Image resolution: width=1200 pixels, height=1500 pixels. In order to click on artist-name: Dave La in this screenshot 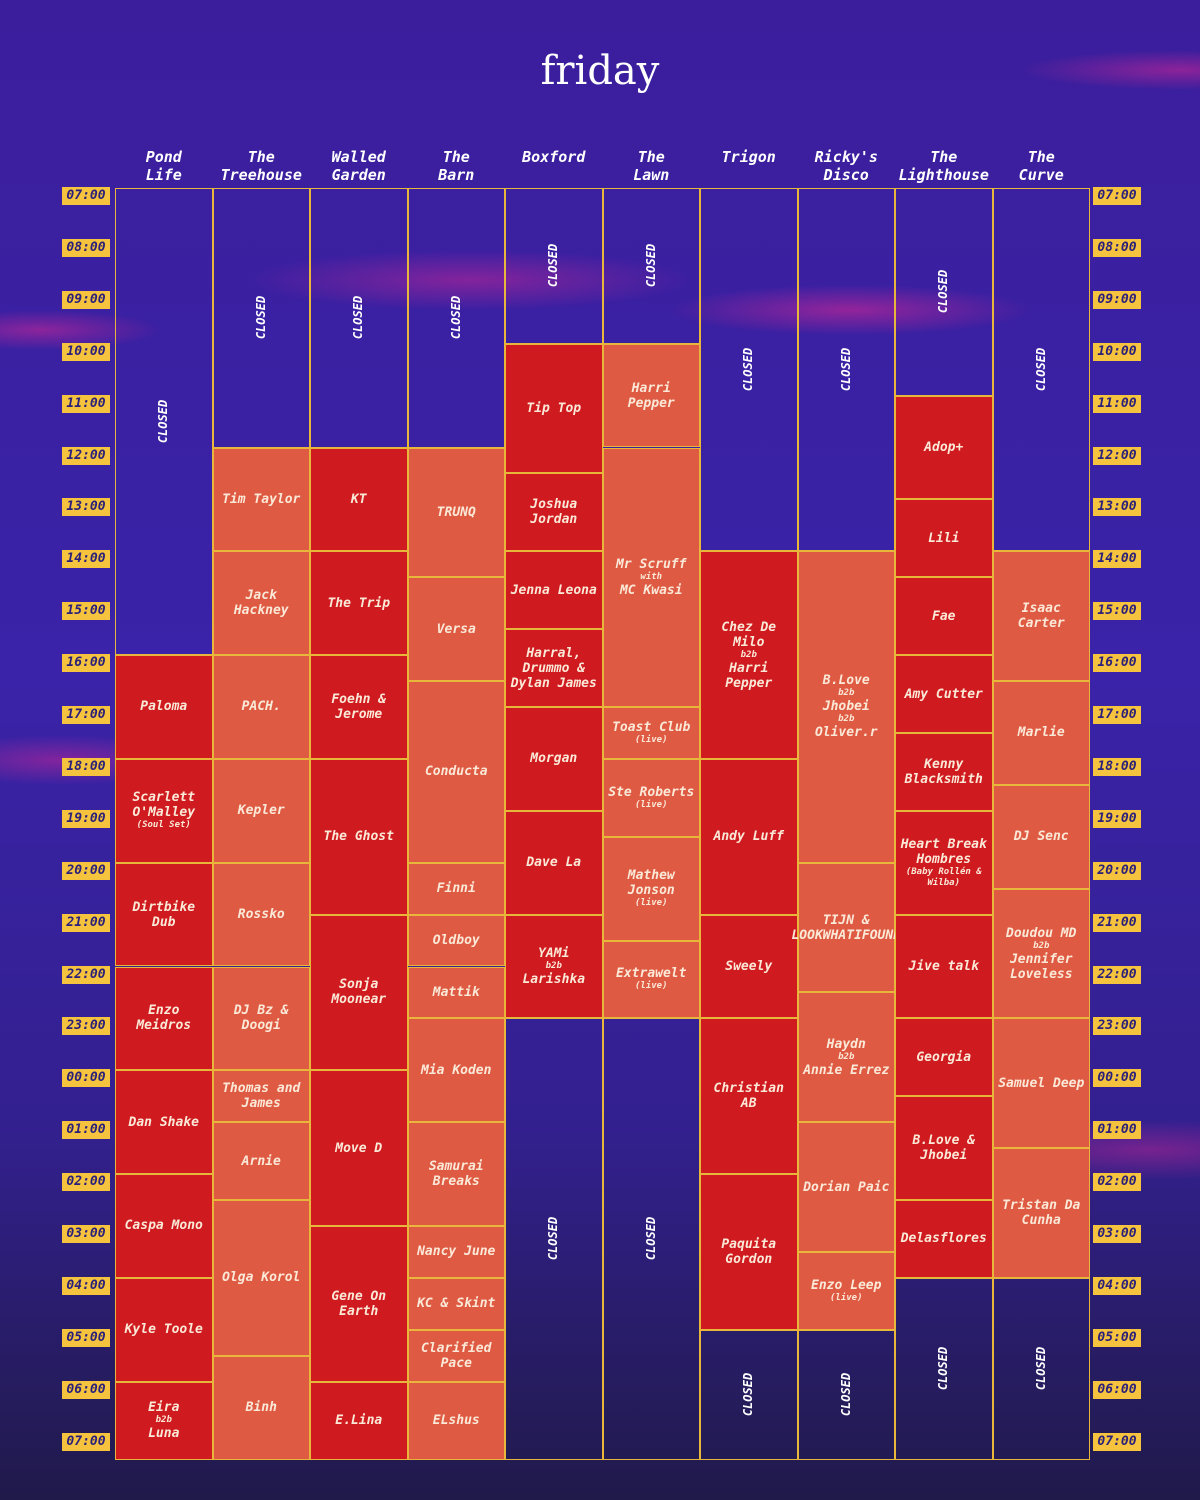, I will do `click(554, 863)`.